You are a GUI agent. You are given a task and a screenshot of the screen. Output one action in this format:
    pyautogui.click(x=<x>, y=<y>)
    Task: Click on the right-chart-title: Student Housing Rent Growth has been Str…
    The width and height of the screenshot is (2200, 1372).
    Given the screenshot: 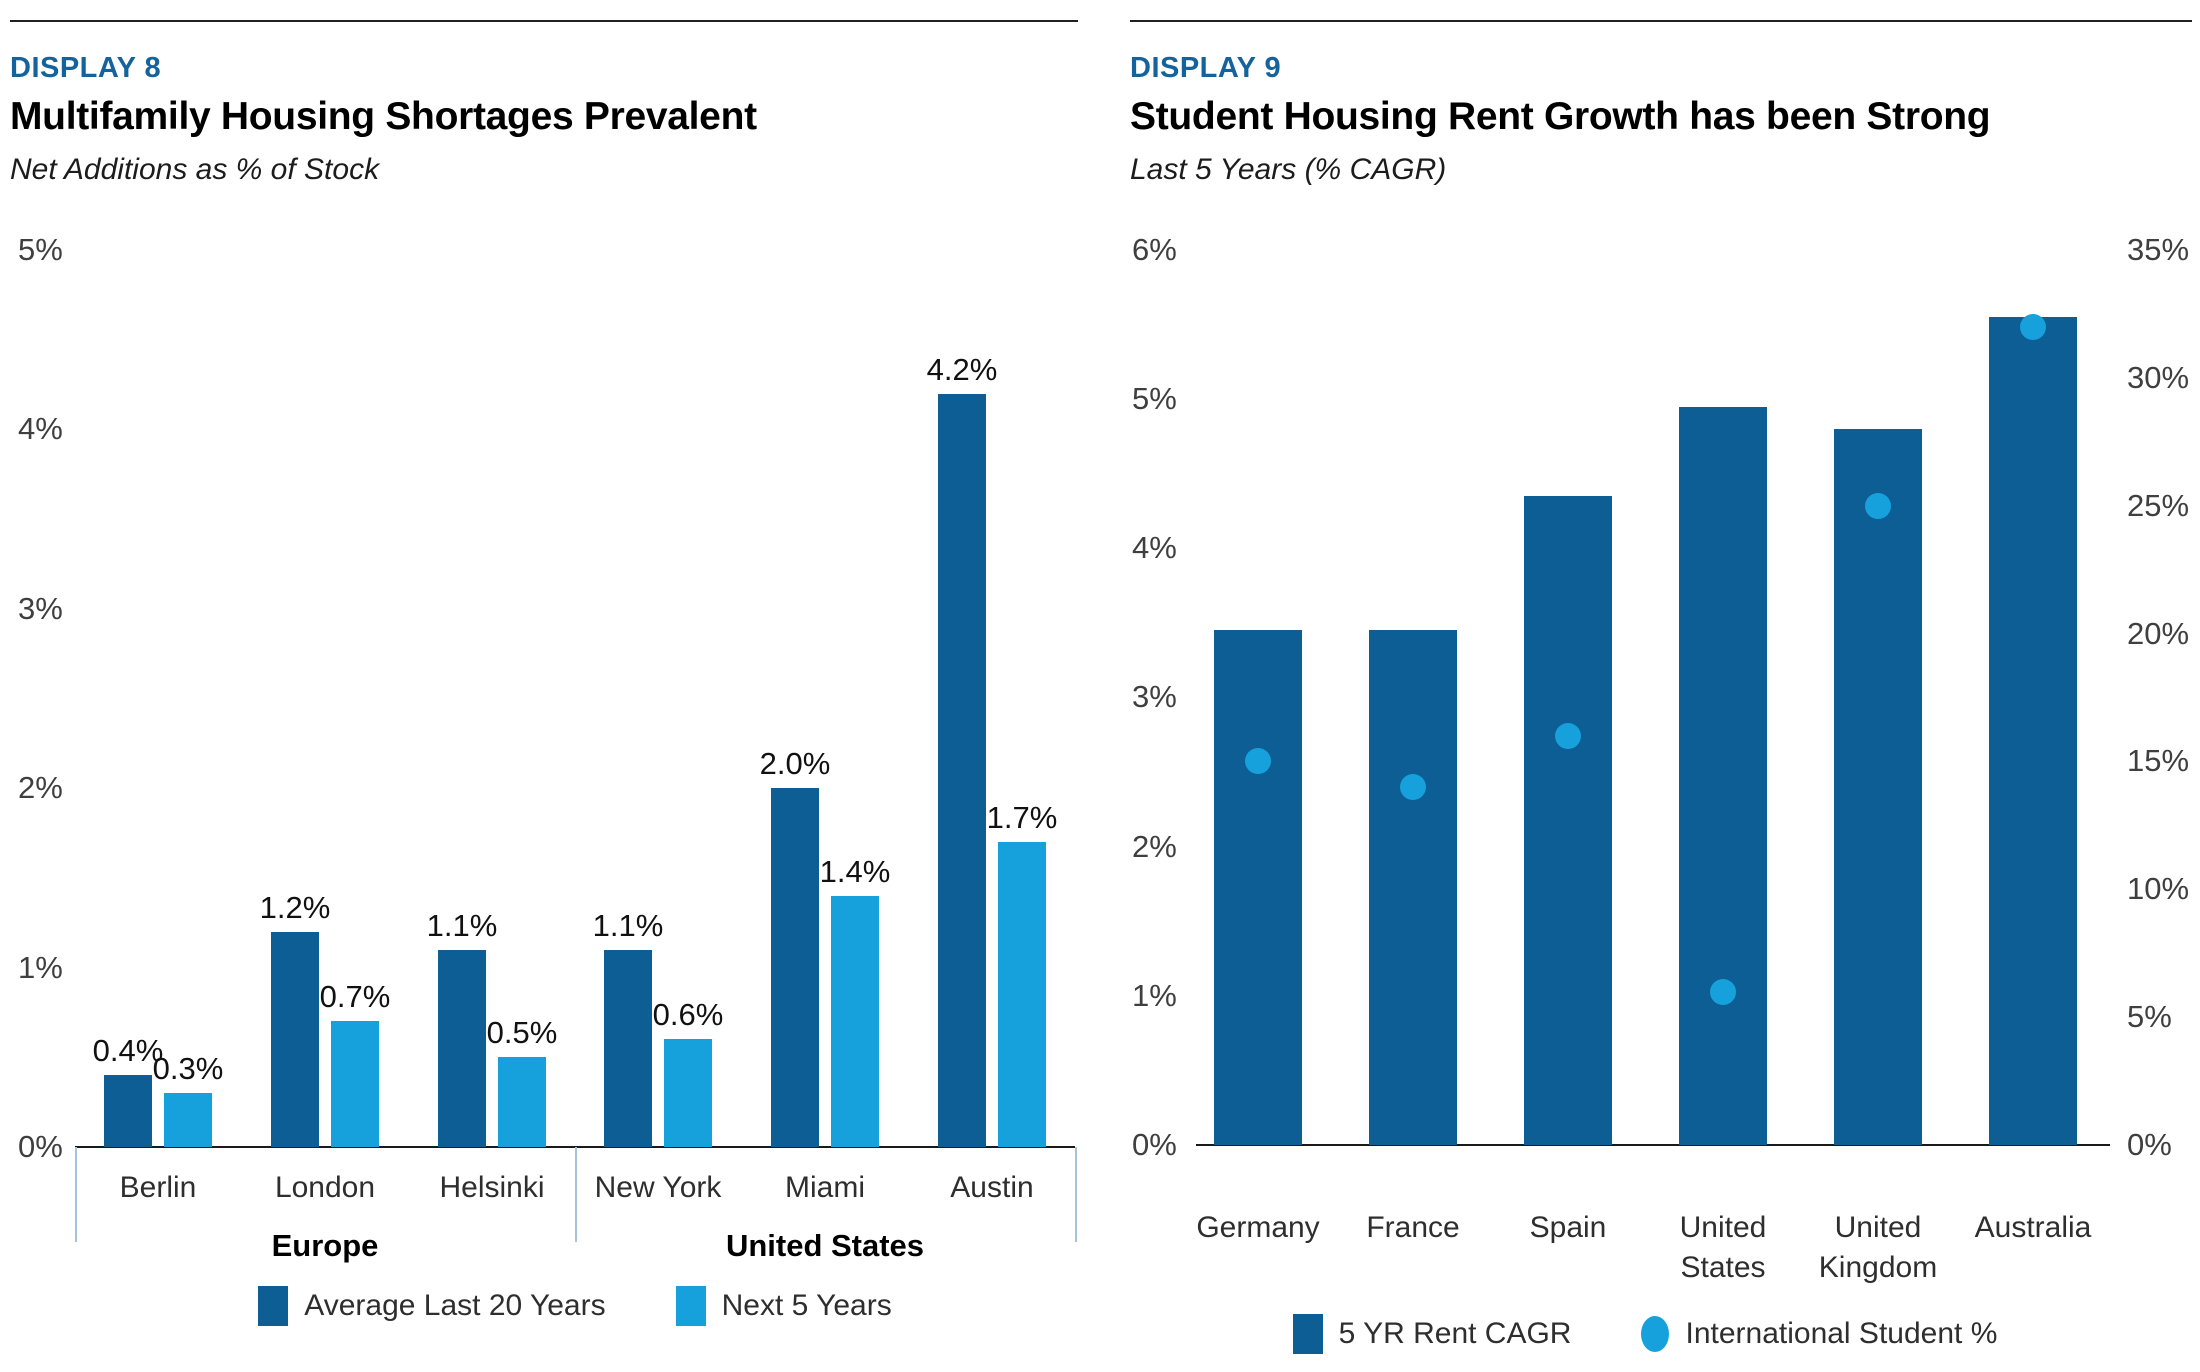 What is the action you would take?
    pyautogui.click(x=1560, y=116)
    